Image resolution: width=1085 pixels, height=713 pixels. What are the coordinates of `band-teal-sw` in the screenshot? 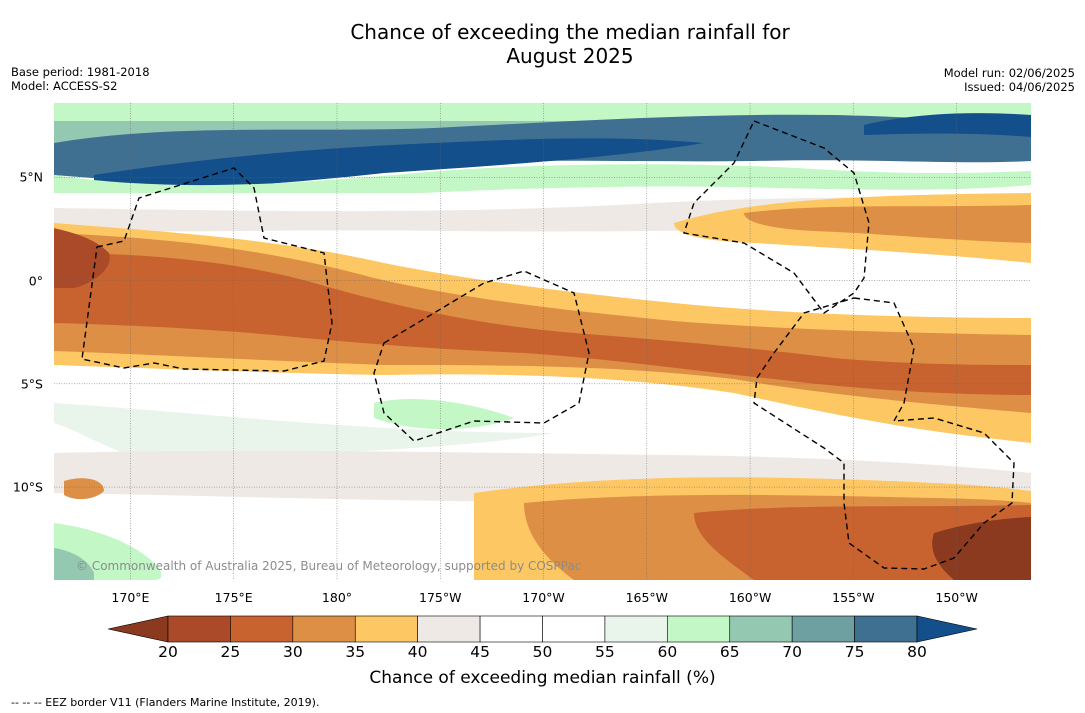 It's located at (74, 564).